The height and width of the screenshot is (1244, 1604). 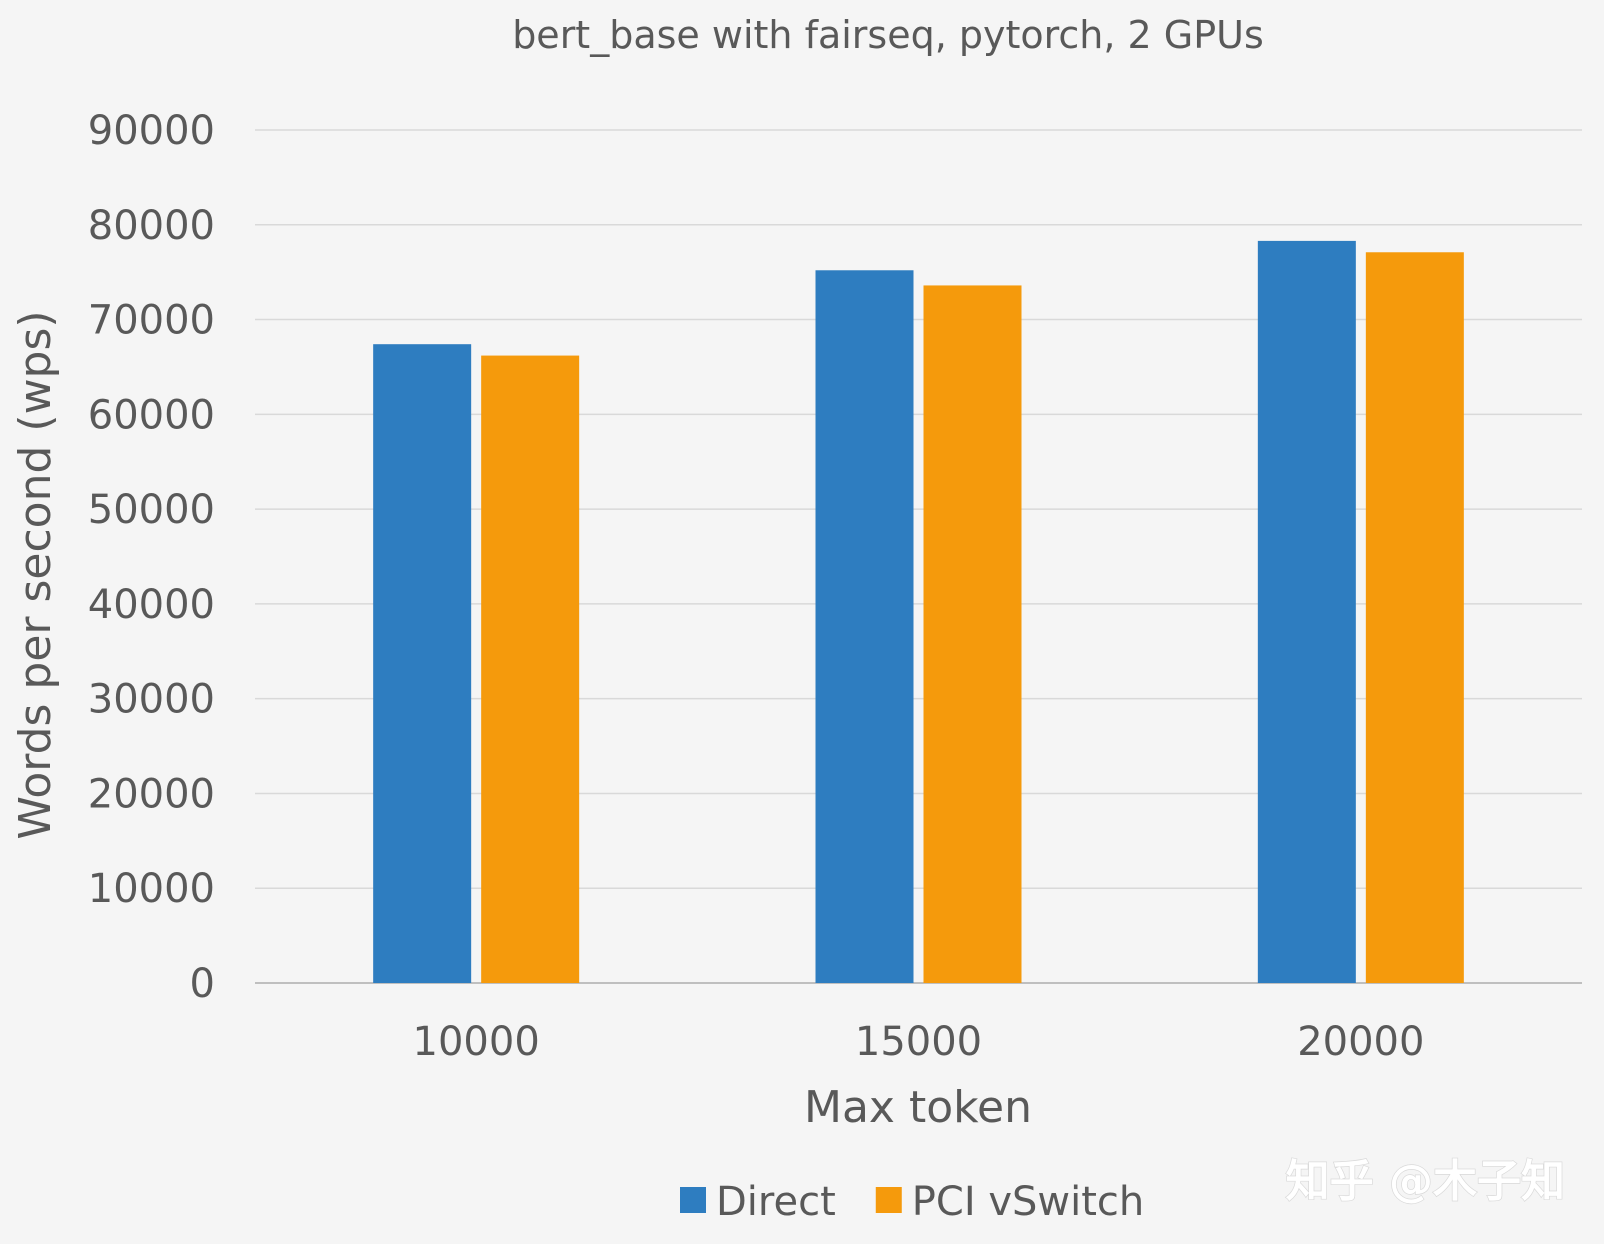 What do you see at coordinates (151, 794) in the screenshot?
I see `y-tick-label: 20000` at bounding box center [151, 794].